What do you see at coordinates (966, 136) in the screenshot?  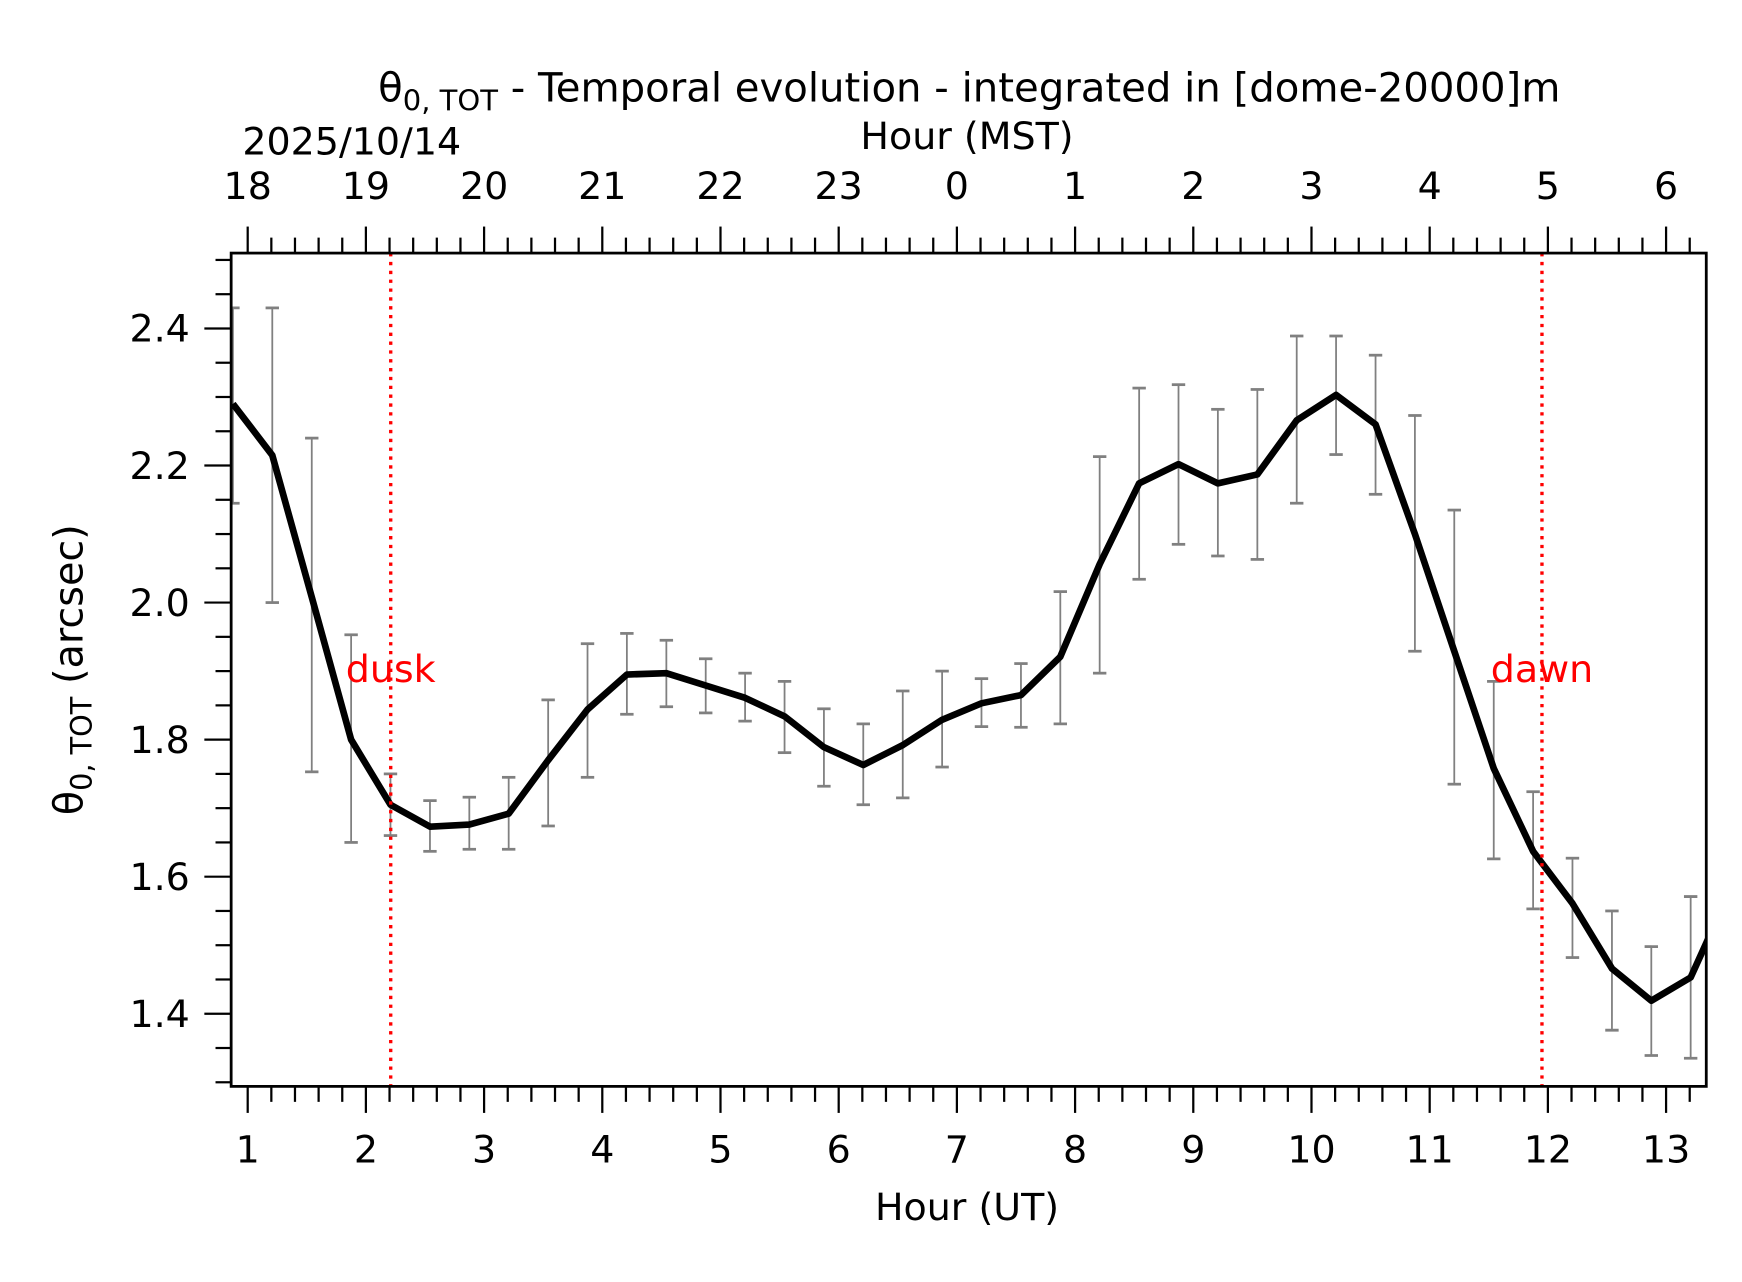 I see `top-x-axis-label: Hour (MST)` at bounding box center [966, 136].